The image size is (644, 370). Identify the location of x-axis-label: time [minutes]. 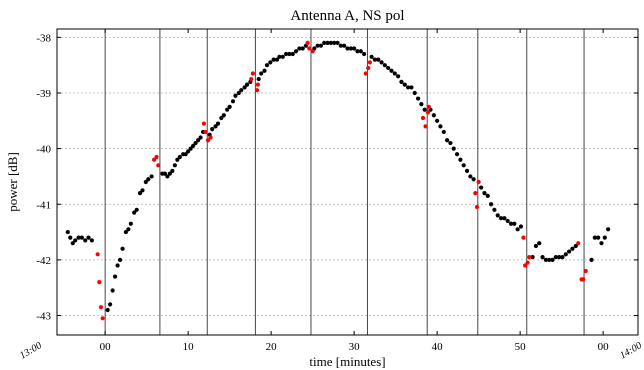
(347, 361).